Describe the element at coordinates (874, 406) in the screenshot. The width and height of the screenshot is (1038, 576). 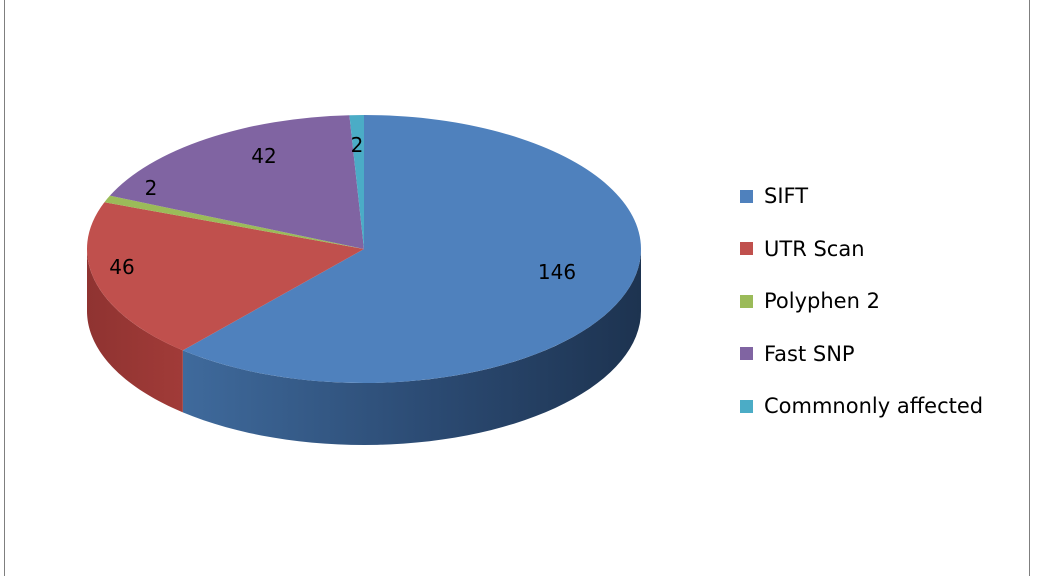
I see `legend-label: Commnonly affected` at that location.